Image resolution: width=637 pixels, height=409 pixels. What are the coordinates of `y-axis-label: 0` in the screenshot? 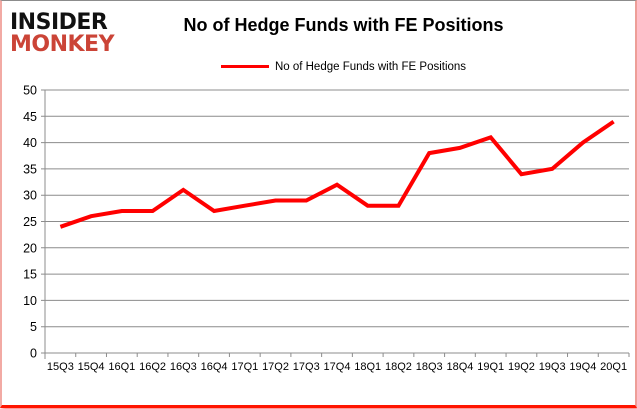 It's located at (33, 354).